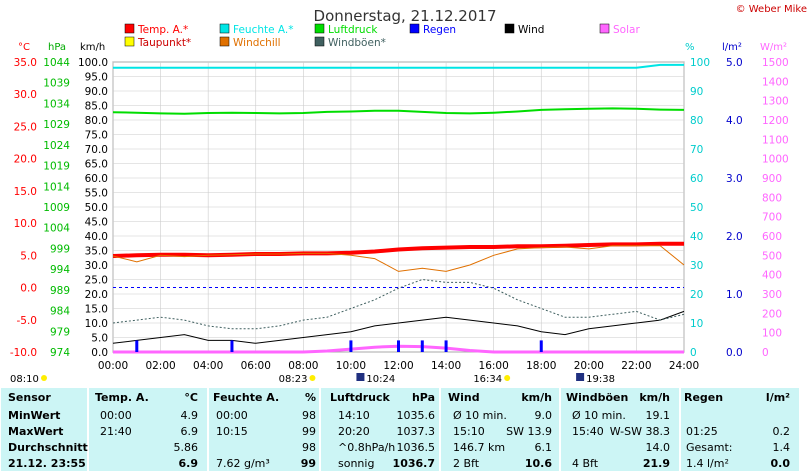  What do you see at coordinates (99, 353) in the screenshot?
I see `kmh-tick-label: 0.0` at bounding box center [99, 353].